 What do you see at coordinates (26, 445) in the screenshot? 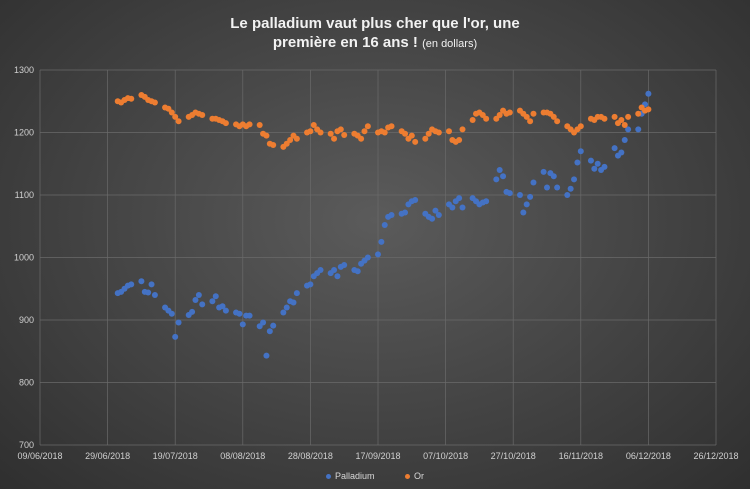
I see `y-tick-label: 700` at bounding box center [26, 445].